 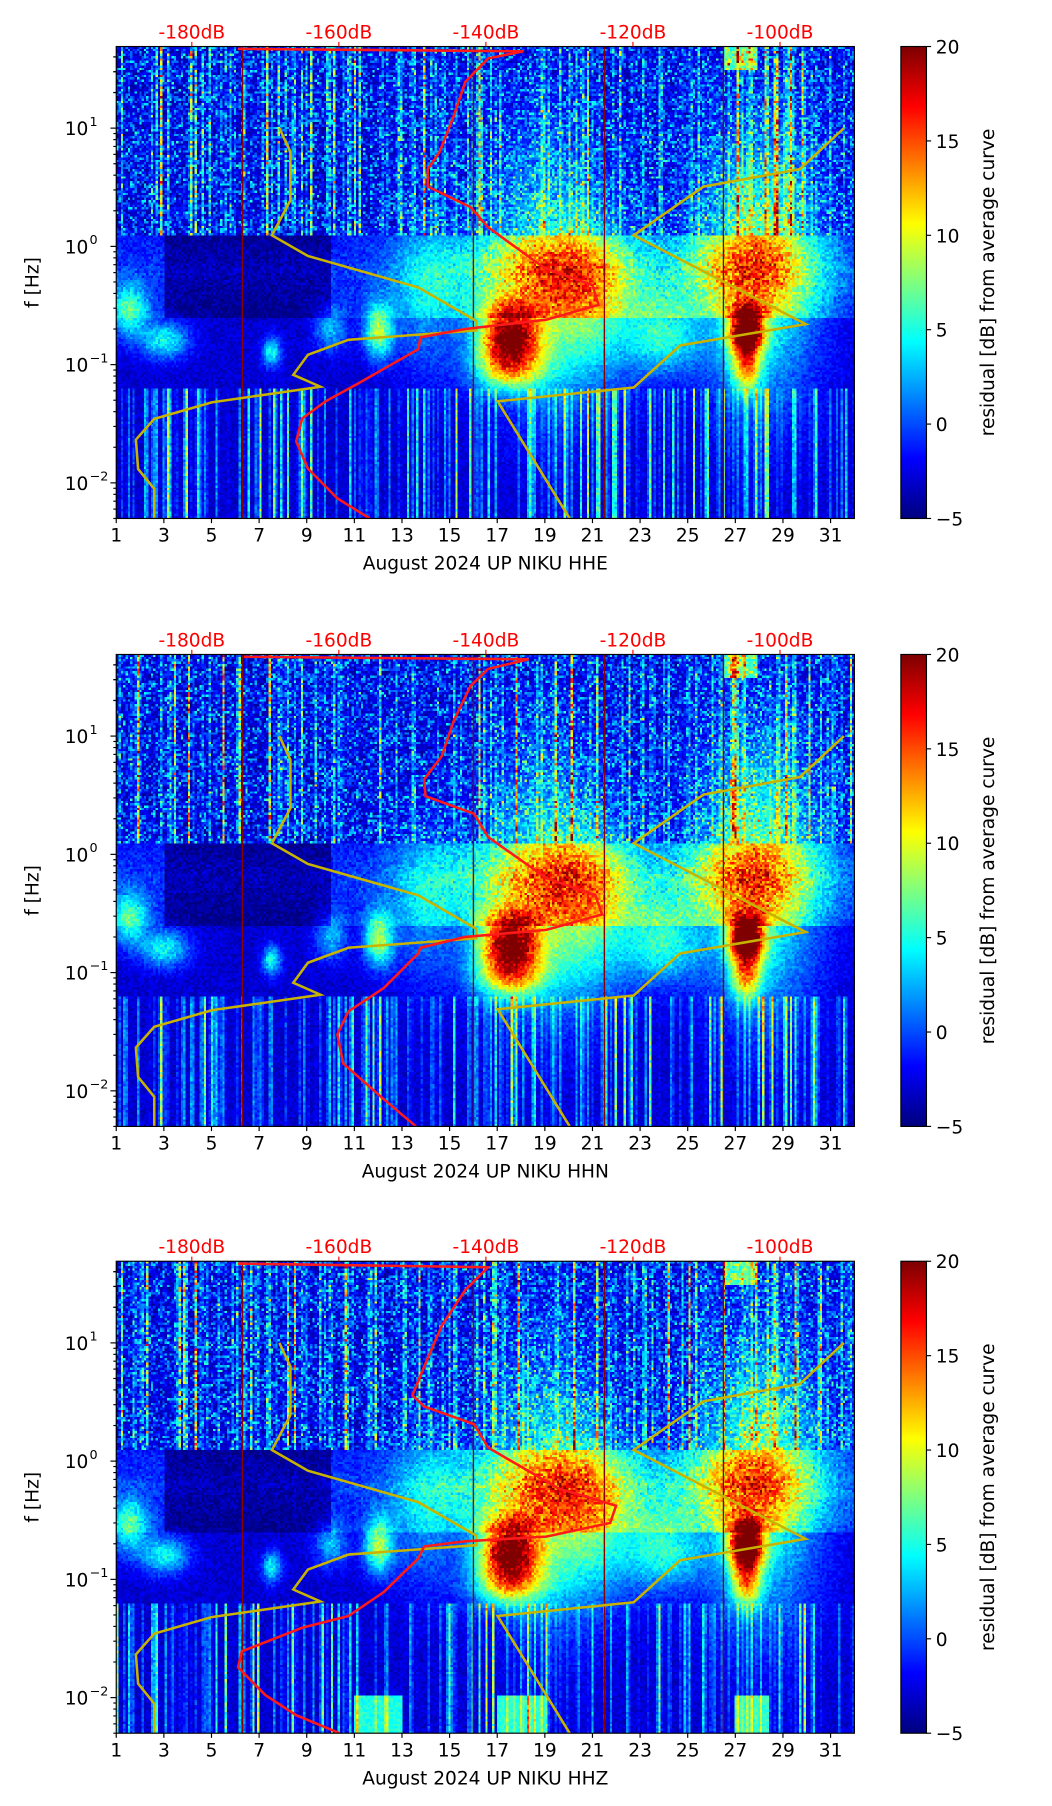 I want to click on colorbar-tick-label: 20, so click(x=948, y=1262).